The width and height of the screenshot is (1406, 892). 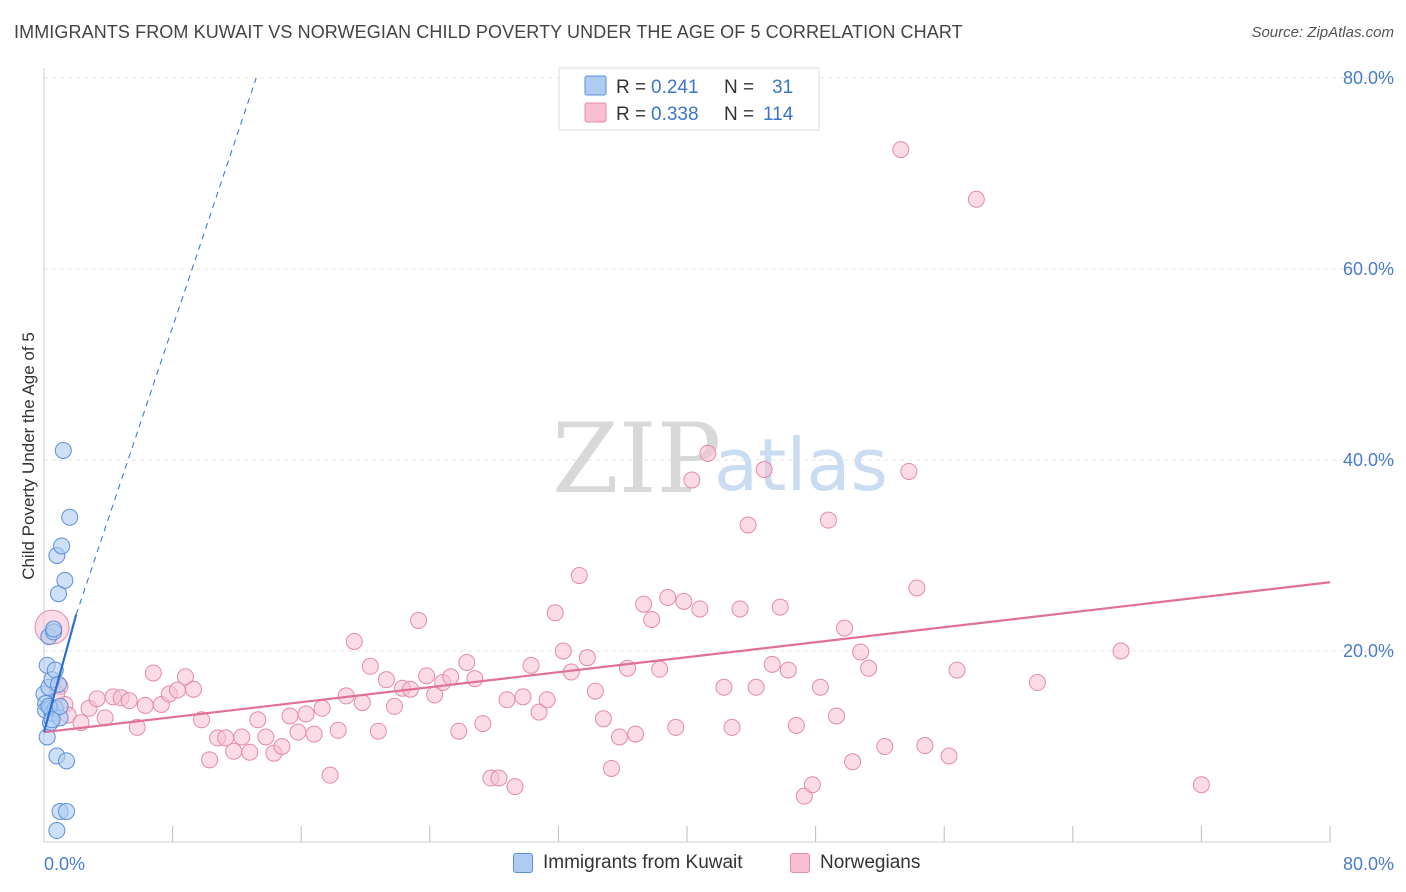 What do you see at coordinates (1368, 364) in the screenshot?
I see `y-tick-labels: 20.0% 40.0% 60.0% 80.0%` at bounding box center [1368, 364].